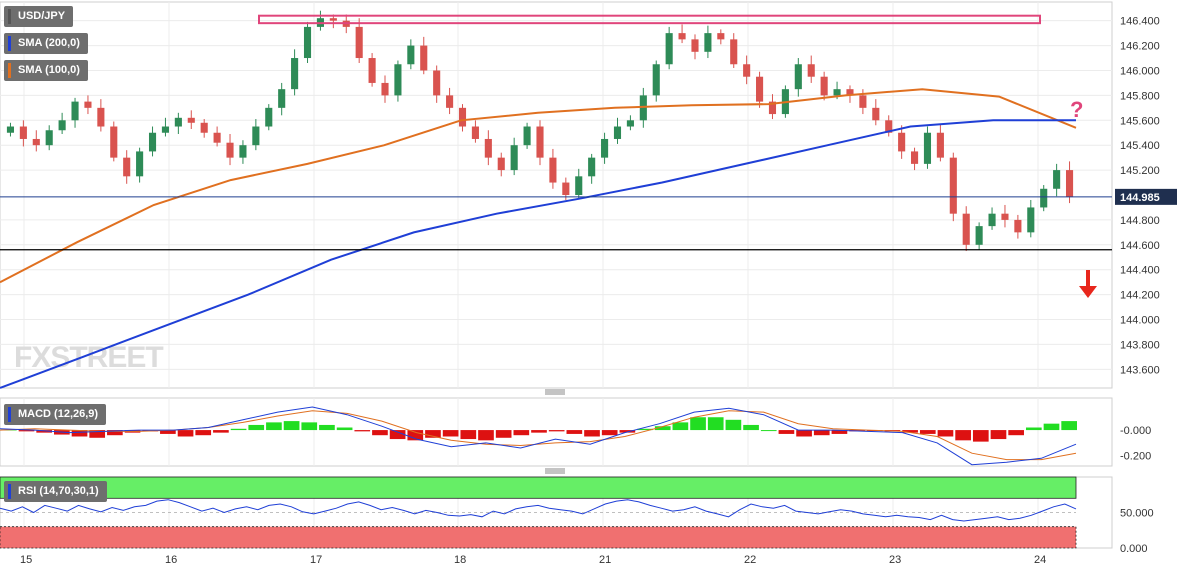  I want to click on y-tick-label: 145.400, so click(1140, 146).